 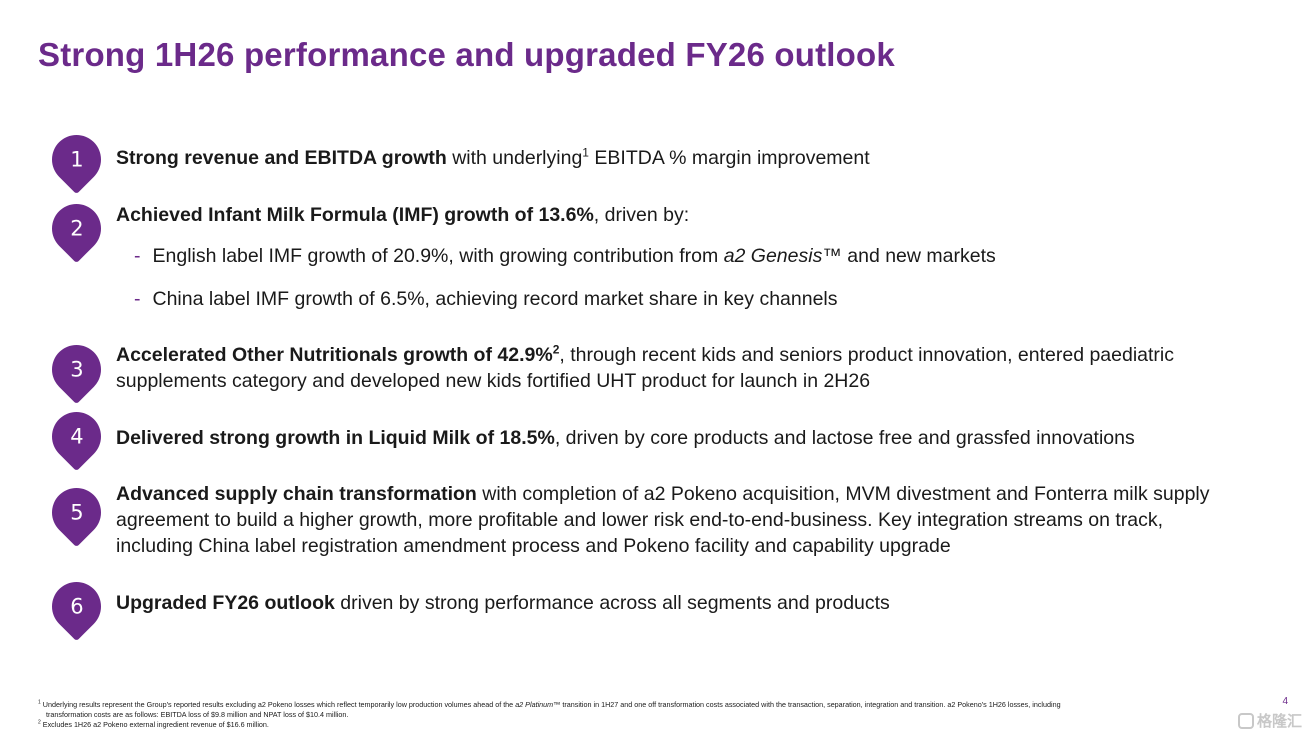 I want to click on number-badge-4: 4, so click(x=76, y=436).